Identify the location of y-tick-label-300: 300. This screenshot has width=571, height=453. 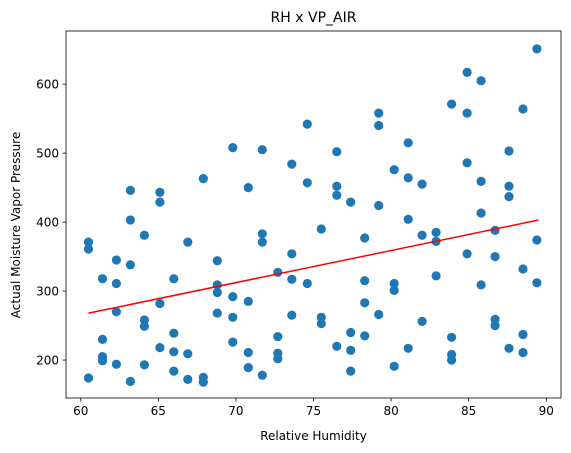
(47, 291).